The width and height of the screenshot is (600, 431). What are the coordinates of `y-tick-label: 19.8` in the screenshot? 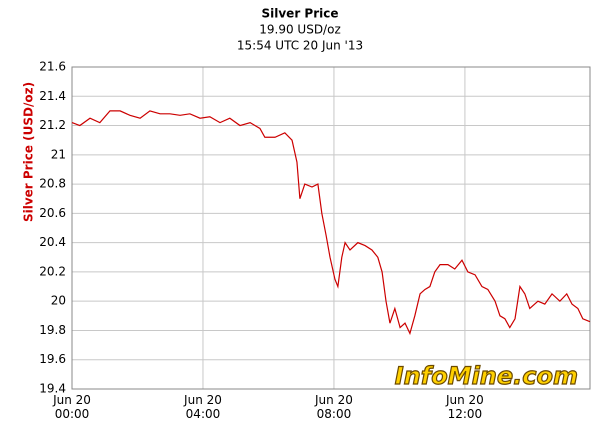 It's located at (52, 330).